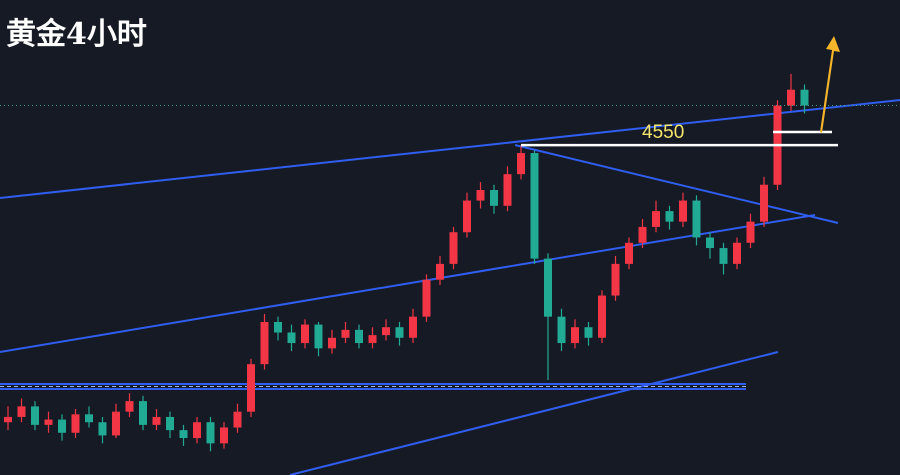 This screenshot has width=900, height=475. What do you see at coordinates (663, 132) in the screenshot?
I see `level-label: 4550` at bounding box center [663, 132].